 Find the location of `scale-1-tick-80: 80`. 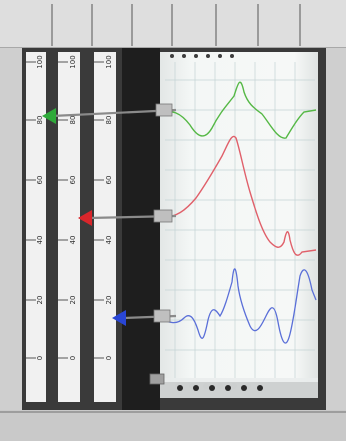

scale-1-tick-80: 80 is located at coordinates (40, 120).